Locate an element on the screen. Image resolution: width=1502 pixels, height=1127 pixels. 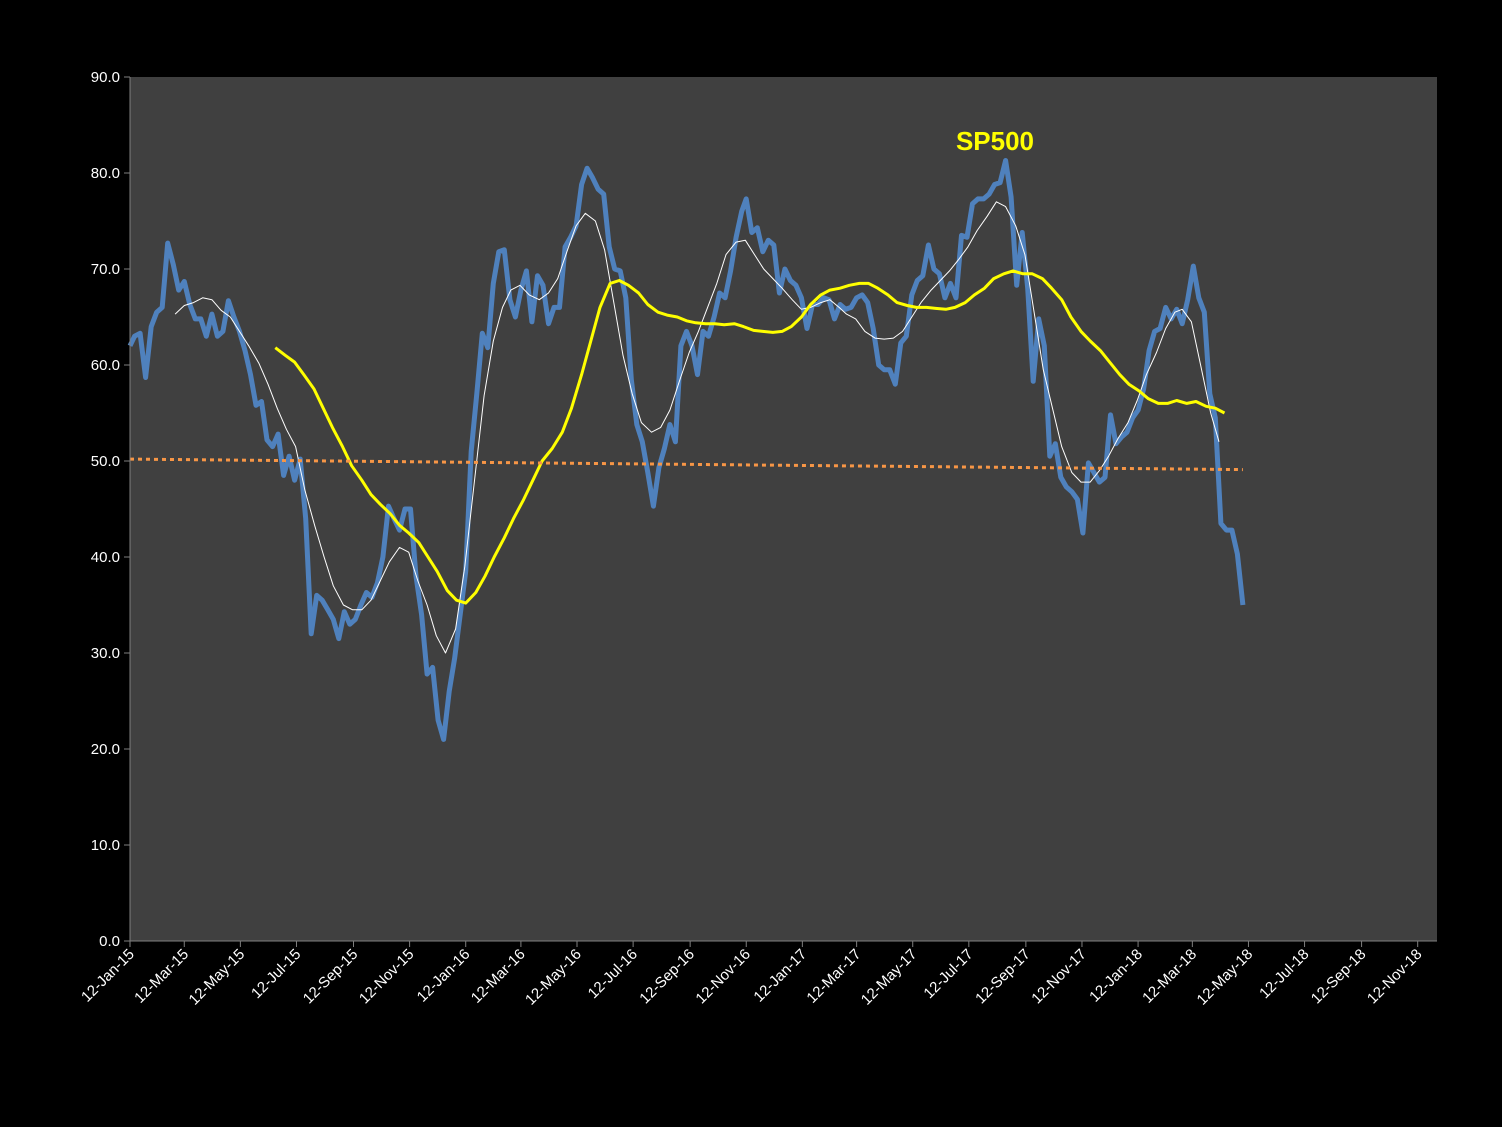
y-tick-label: 80.0 is located at coordinates (105, 173).